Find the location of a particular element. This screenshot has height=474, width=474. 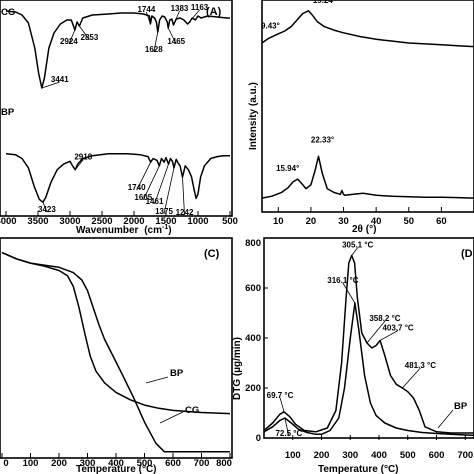

x-tick-label: 2000 is located at coordinates (133, 221).